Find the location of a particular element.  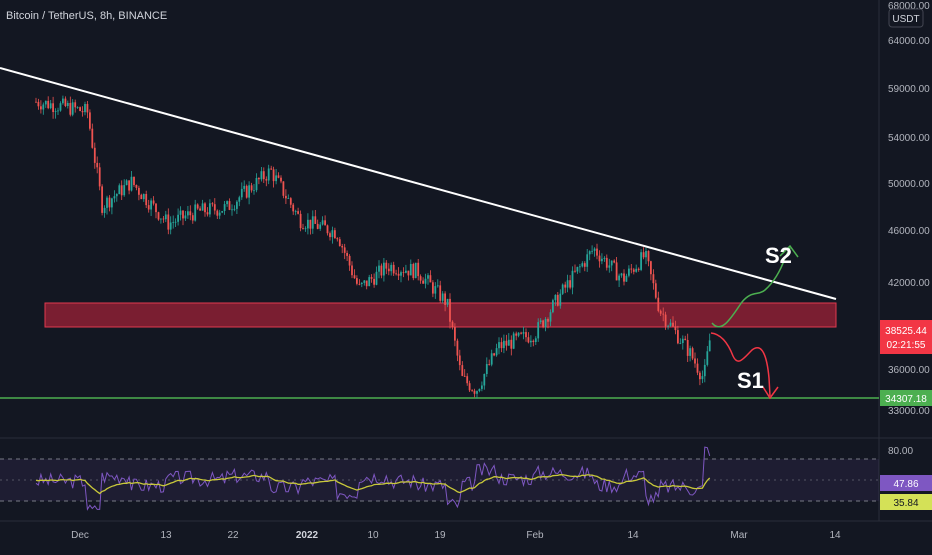

projection-up-arrow is located at coordinates (755, 286).